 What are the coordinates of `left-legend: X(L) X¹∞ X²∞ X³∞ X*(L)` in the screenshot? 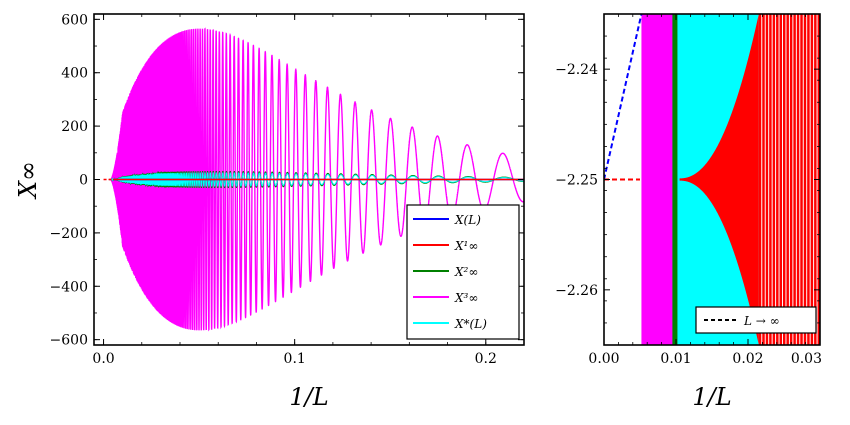 It's located at (463, 272).